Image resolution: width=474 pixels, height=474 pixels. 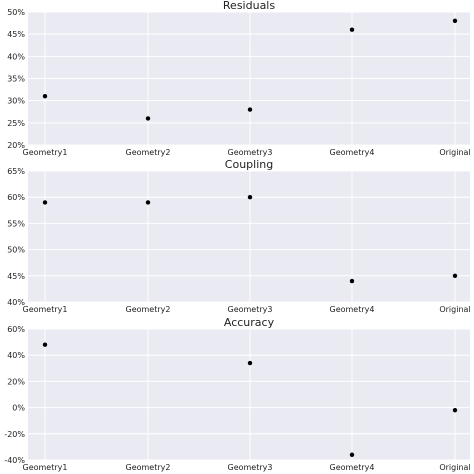 I want to click on y-tick-label: 55%, so click(x=16, y=223).